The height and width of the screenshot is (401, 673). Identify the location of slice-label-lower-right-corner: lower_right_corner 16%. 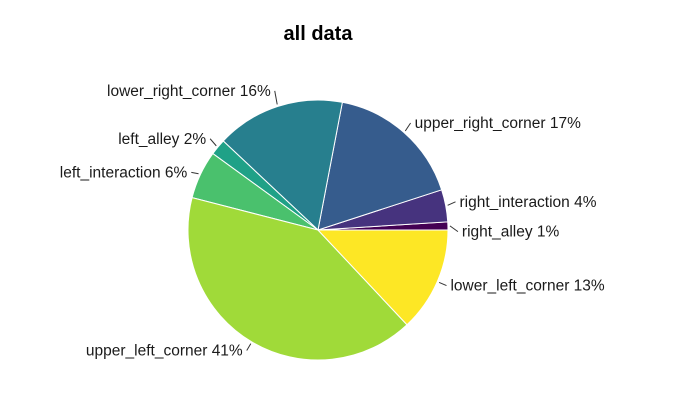
(189, 91).